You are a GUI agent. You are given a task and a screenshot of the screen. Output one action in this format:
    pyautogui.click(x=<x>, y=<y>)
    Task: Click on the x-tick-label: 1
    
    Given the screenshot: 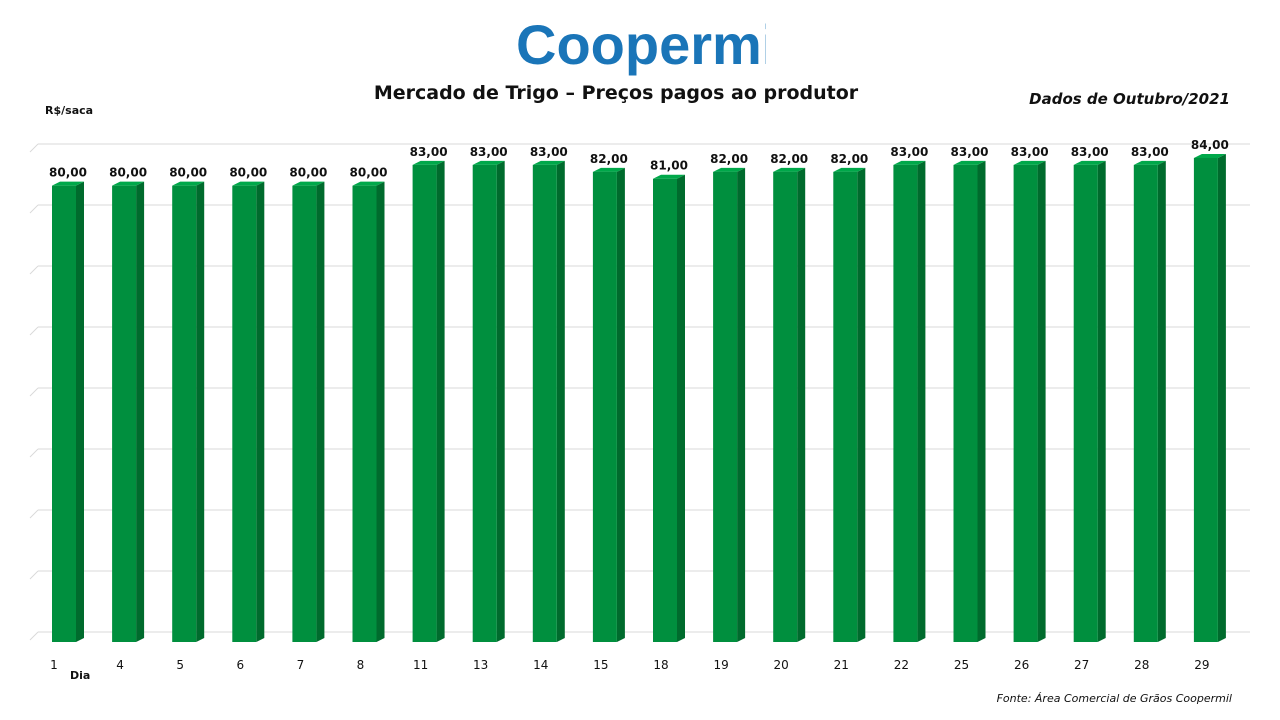 What is the action you would take?
    pyautogui.click(x=54, y=665)
    